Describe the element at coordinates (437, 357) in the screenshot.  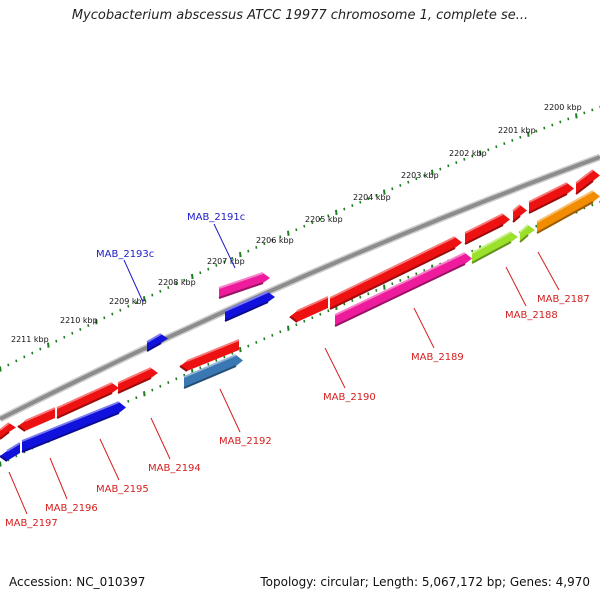
I see `gene-label-text: MAB_2189` at that location.